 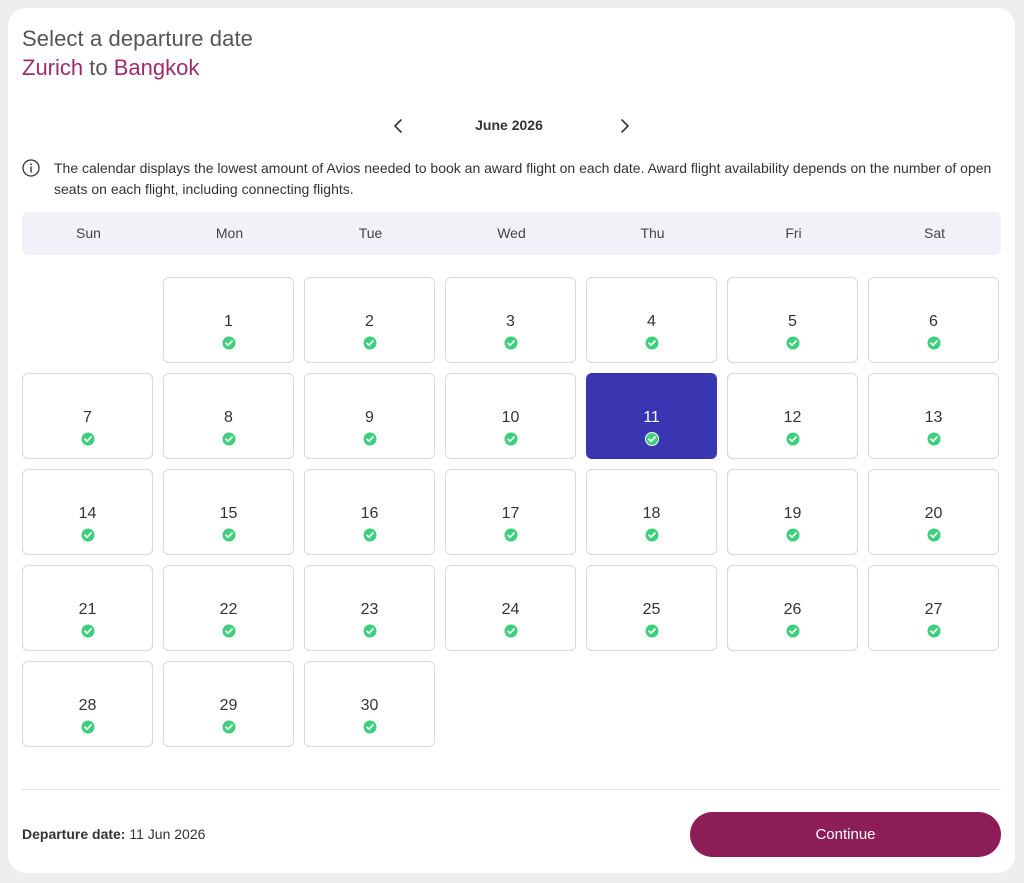 I want to click on weekday-sun: Sun, so click(x=88, y=233).